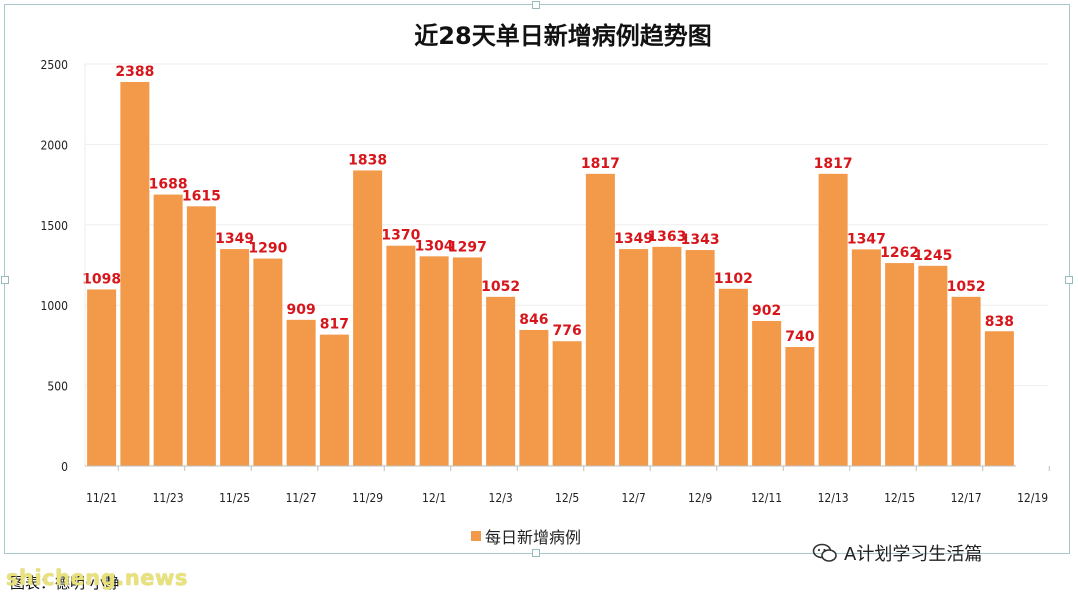 The width and height of the screenshot is (1078, 602). Describe the element at coordinates (700, 498) in the screenshot. I see `x-tick-label: 12/9` at that location.